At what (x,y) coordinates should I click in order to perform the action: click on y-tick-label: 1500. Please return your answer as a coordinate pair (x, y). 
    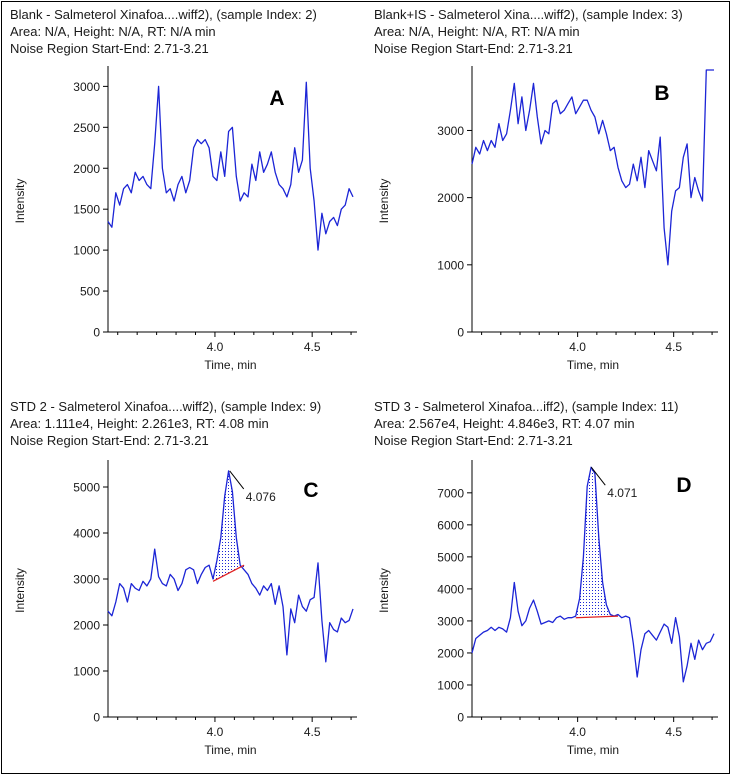
    Looking at the image, I should click on (86, 210).